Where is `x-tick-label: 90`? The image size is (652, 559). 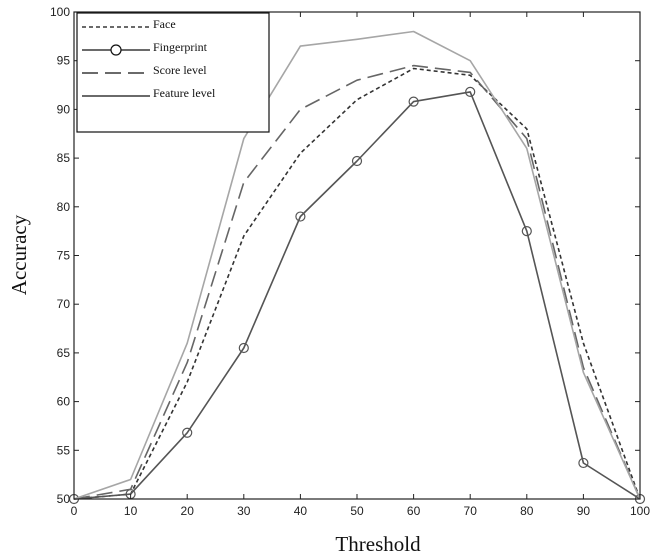
x-tick-label: 90 is located at coordinates (584, 511).